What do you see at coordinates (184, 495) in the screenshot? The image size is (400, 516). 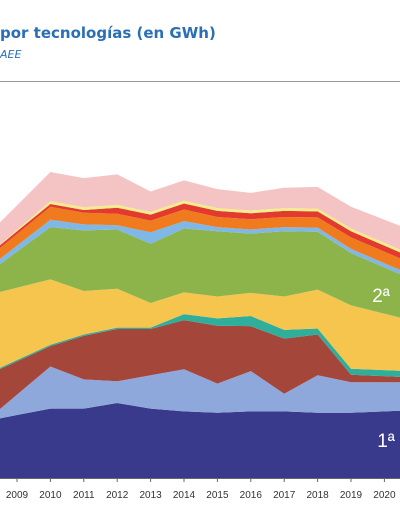 I see `x-tick-label: 2014` at bounding box center [184, 495].